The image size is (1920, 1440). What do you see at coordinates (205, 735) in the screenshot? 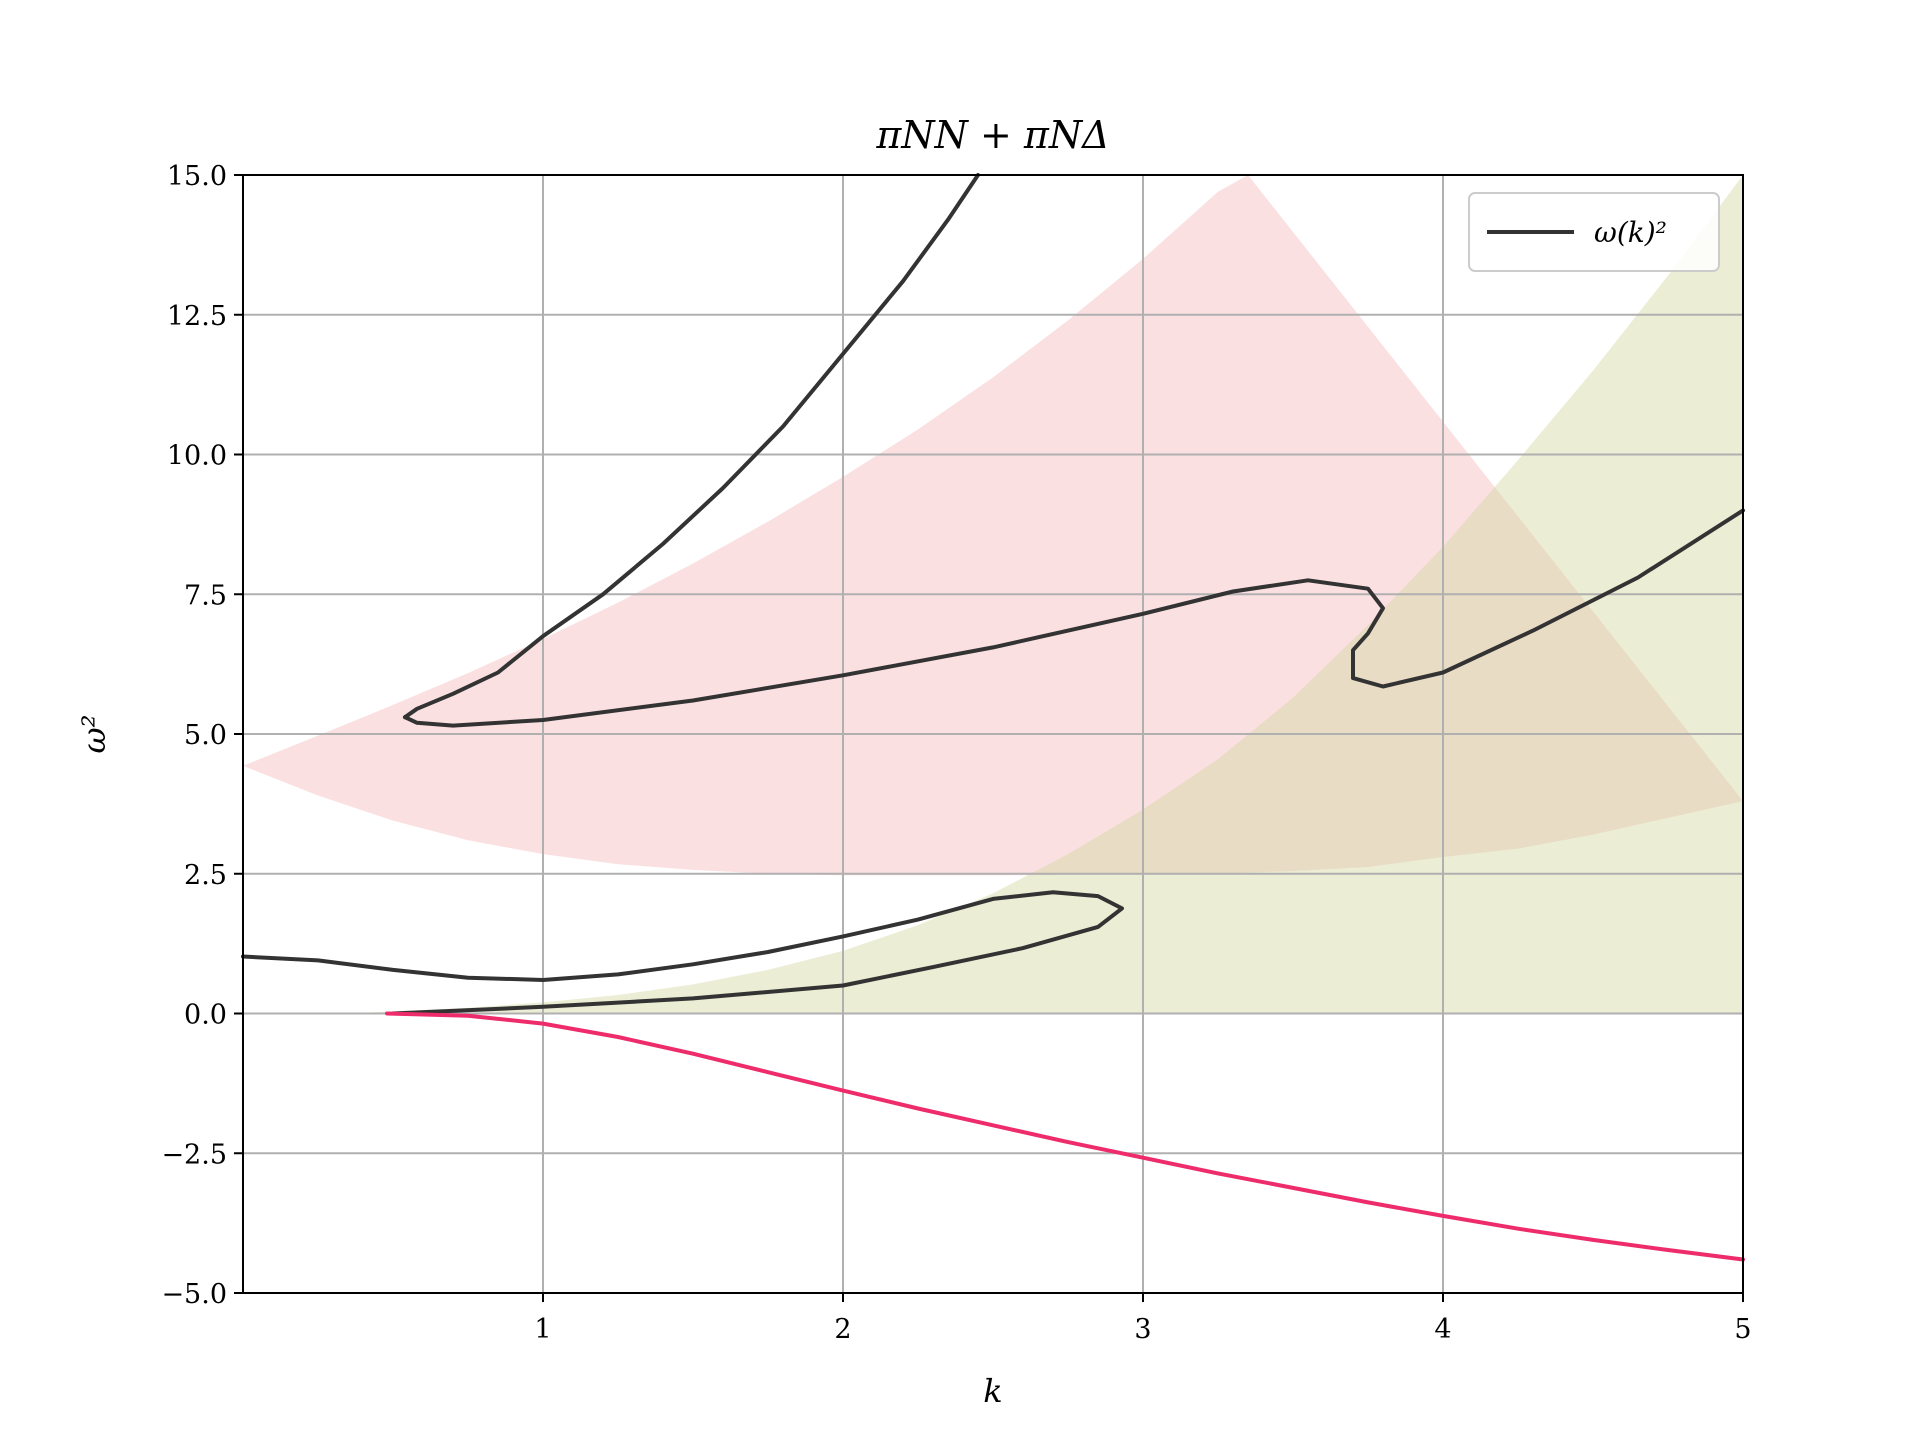
I see `y-tick-label-4: 5.0` at bounding box center [205, 735].